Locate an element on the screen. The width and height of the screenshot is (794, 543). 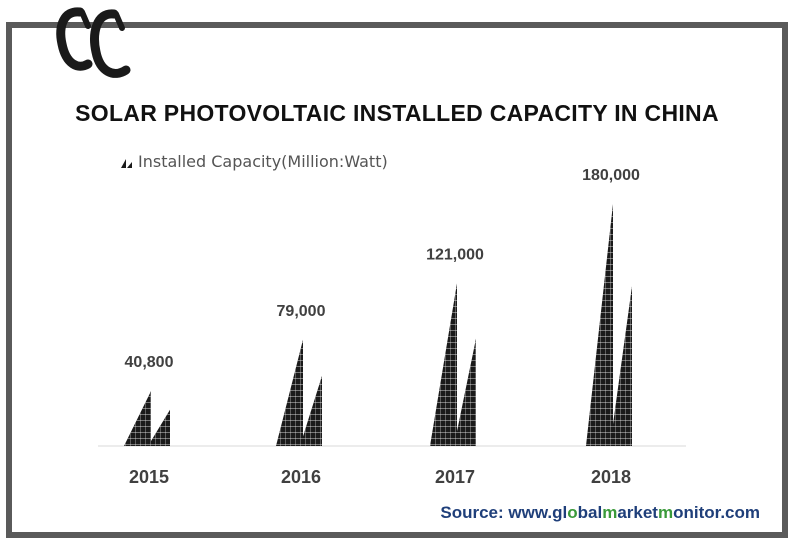
x-tick-label: 2016 is located at coordinates (301, 477).